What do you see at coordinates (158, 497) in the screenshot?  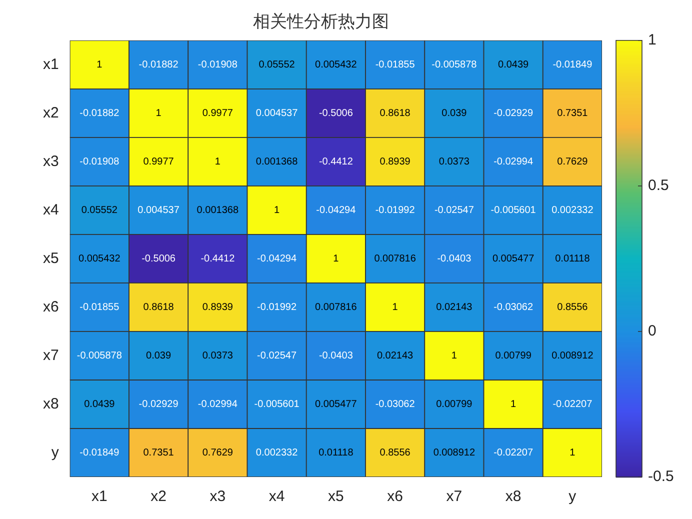 I see `x-tick-label: x2` at bounding box center [158, 497].